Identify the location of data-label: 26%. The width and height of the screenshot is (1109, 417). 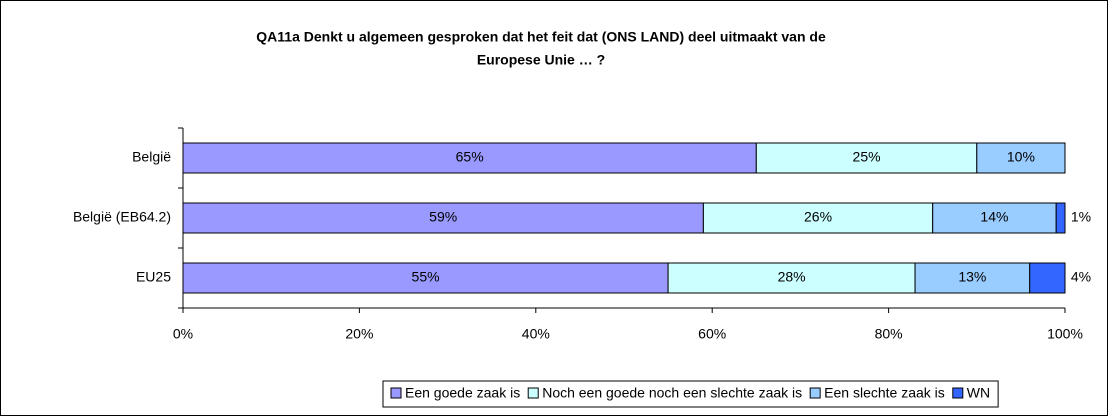
(818, 217).